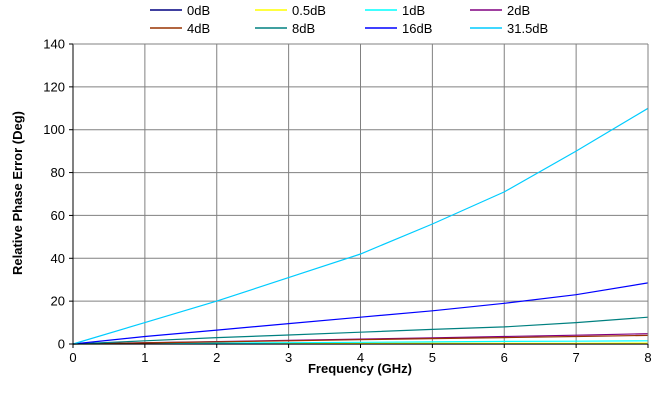  I want to click on x-tick-label: 0, so click(72, 357).